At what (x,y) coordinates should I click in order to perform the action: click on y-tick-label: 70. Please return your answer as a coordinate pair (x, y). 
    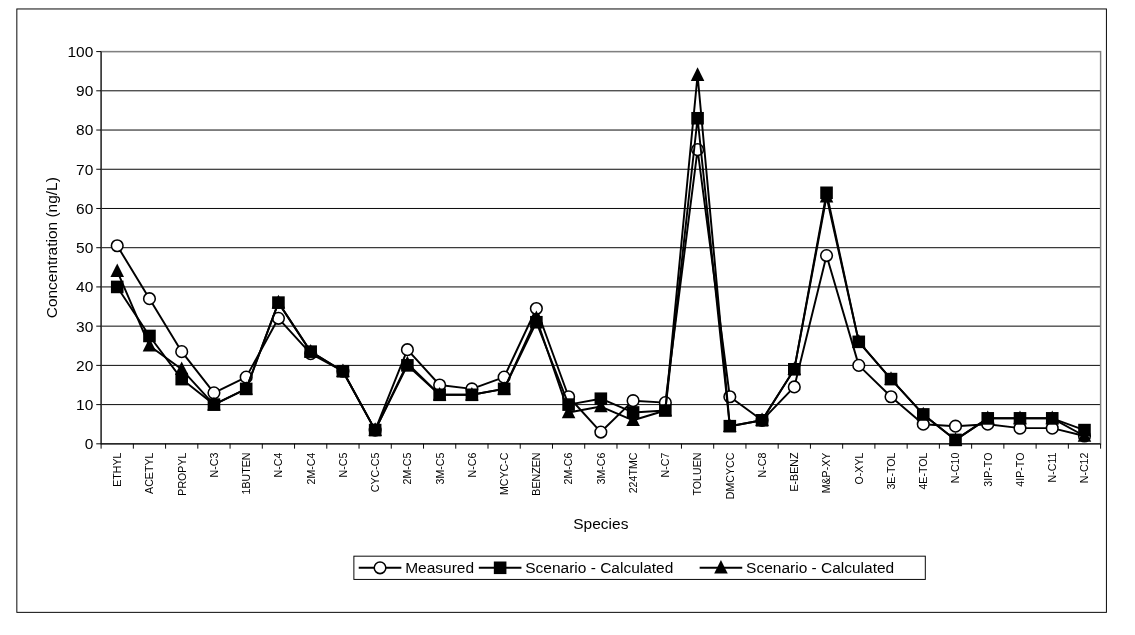
    Looking at the image, I should click on (85, 169).